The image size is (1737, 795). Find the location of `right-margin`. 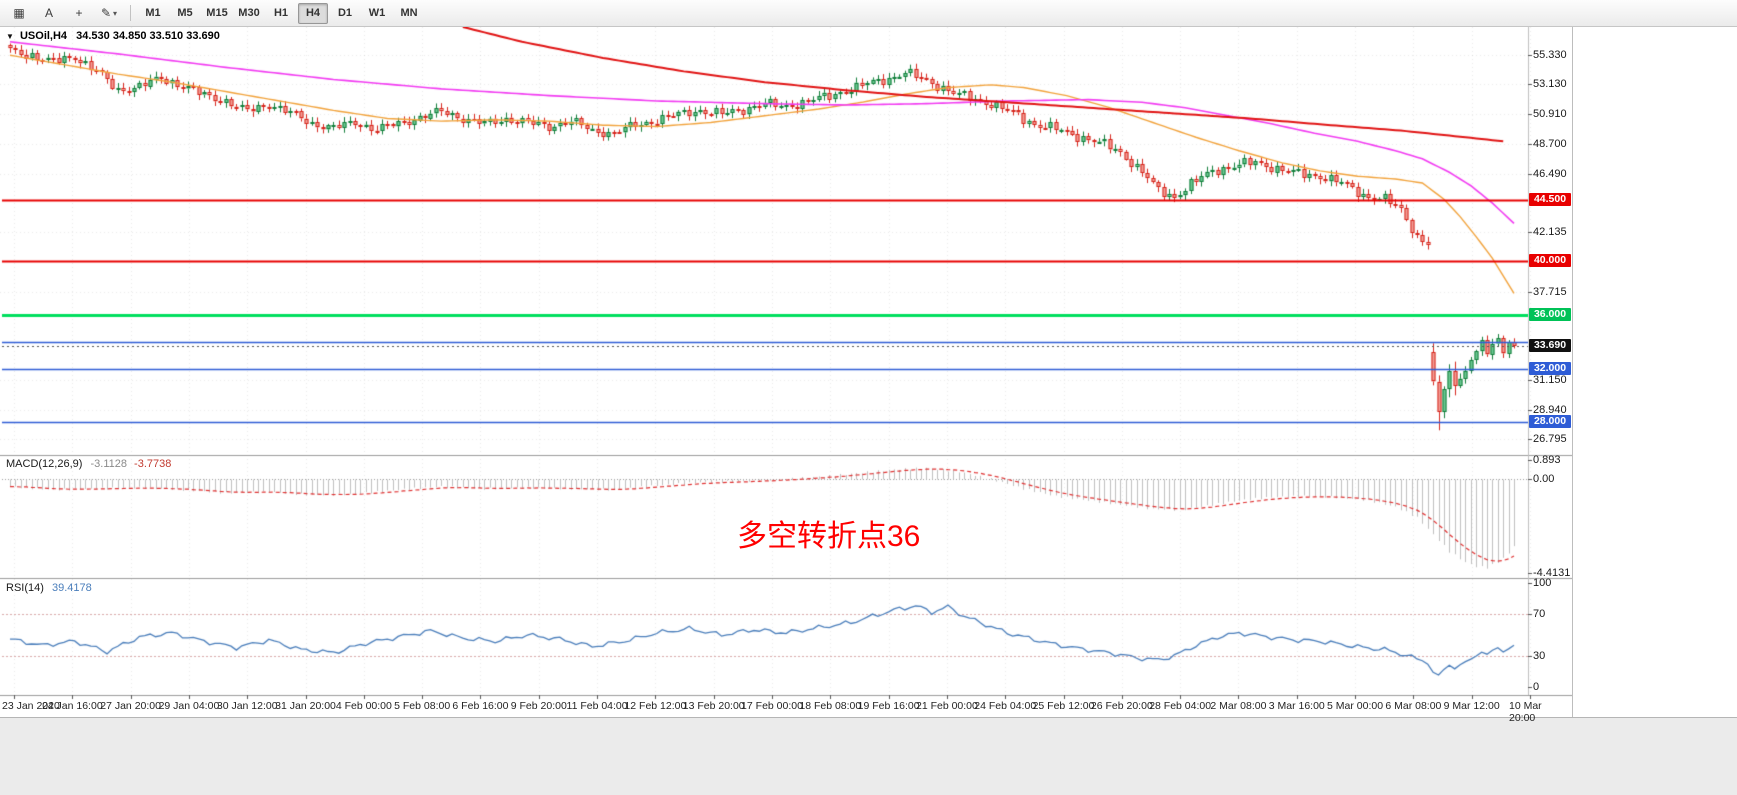

right-margin is located at coordinates (1655, 372).